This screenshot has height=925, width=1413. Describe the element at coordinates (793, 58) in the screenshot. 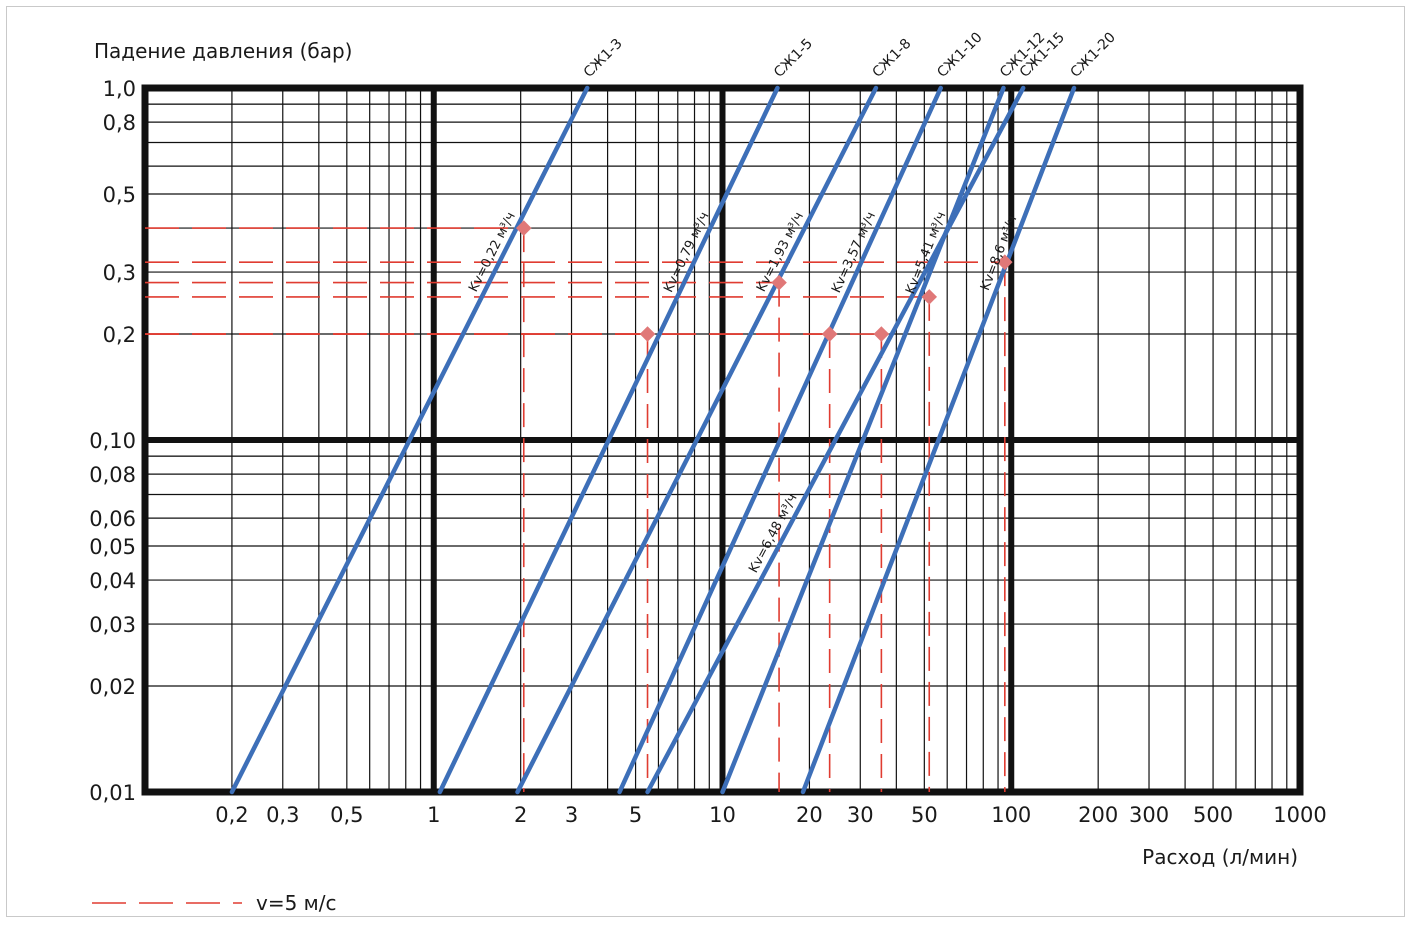

I see `series-name-label: СЖ1-5` at that location.